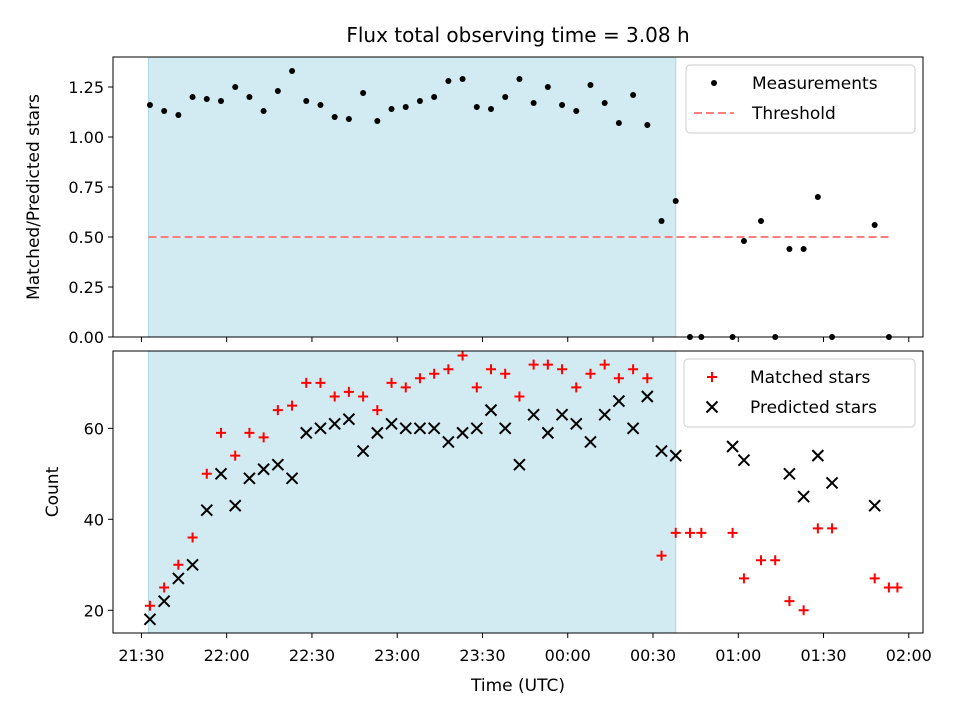 This screenshot has width=960, height=720. I want to click on legend-box, so click(800, 99).